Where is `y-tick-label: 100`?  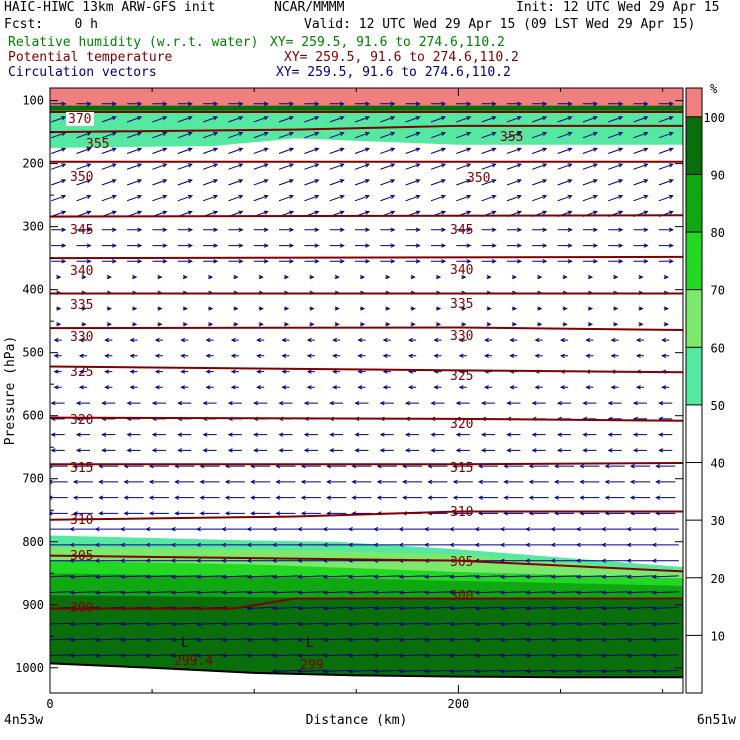 y-tick-label: 100 is located at coordinates (33, 101).